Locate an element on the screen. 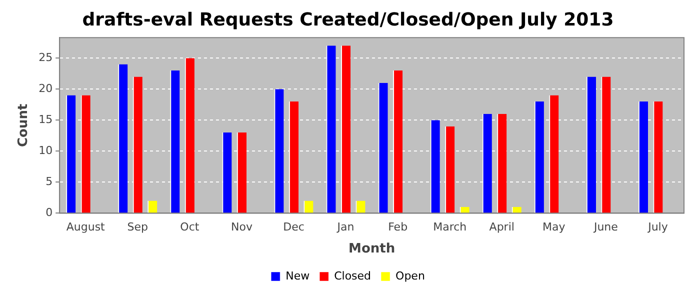 The image size is (700, 300). y-axis-title: Count is located at coordinates (24, 125).